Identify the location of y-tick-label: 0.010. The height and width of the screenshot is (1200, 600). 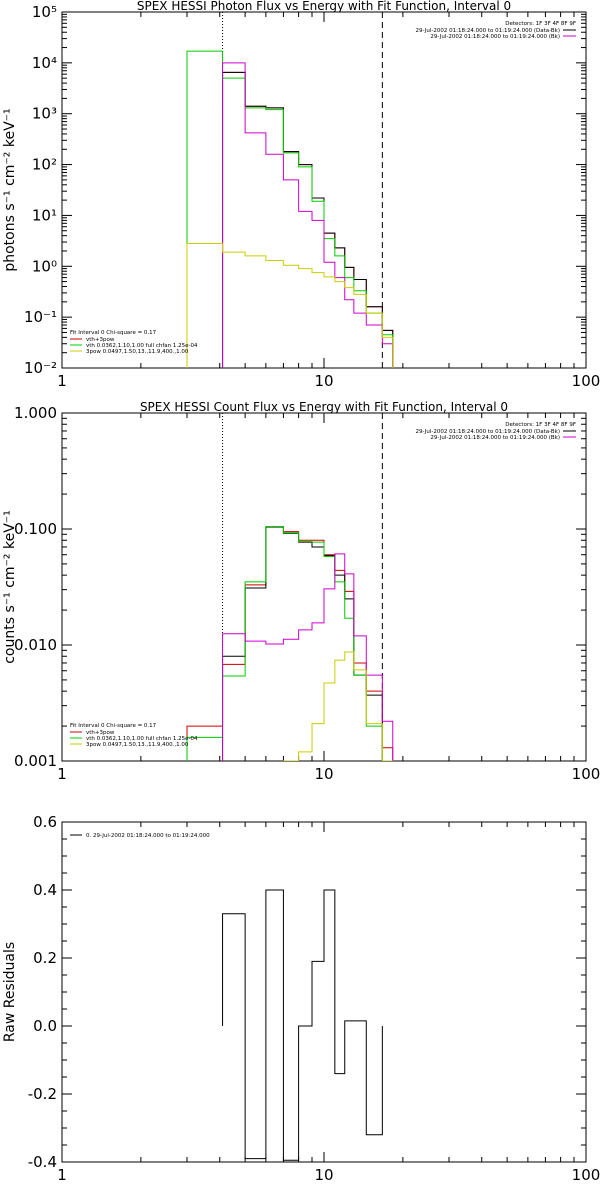
(35, 645).